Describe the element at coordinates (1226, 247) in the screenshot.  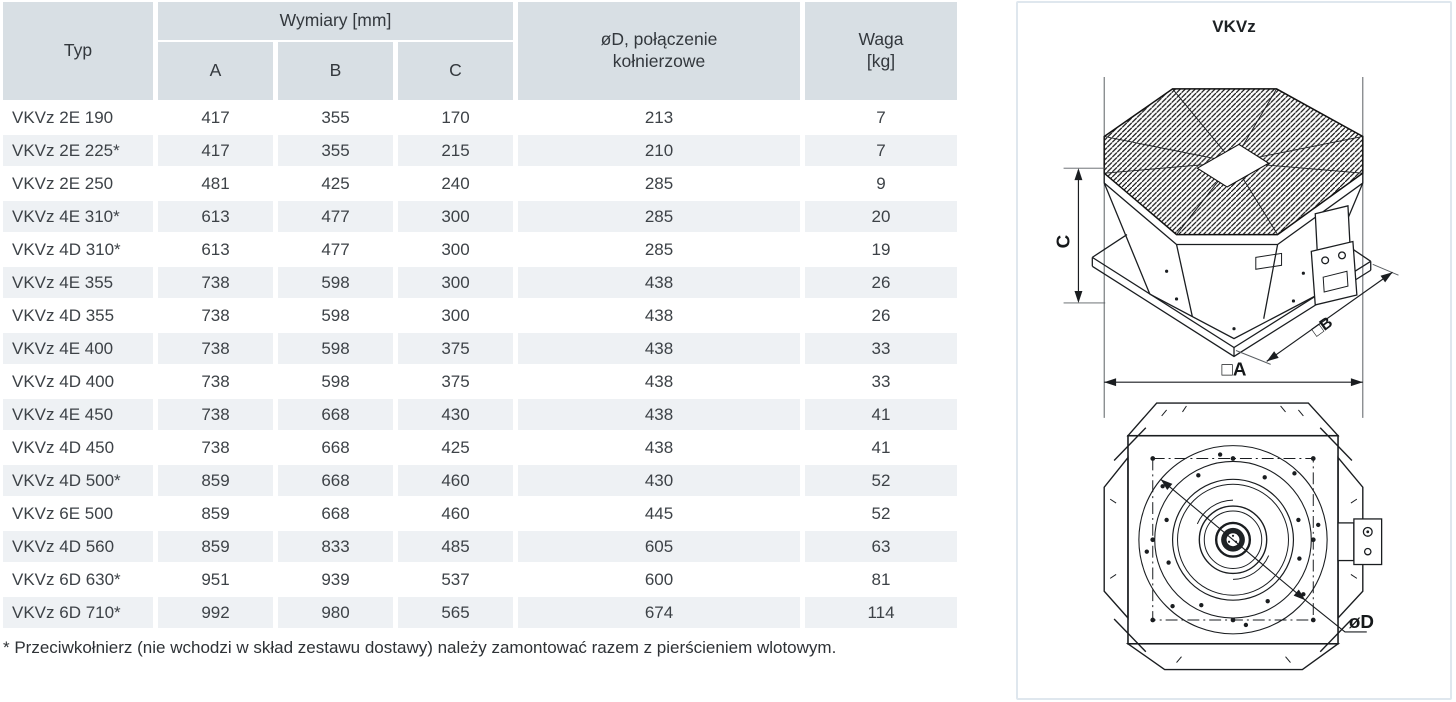
I see `isometric-drawing: C □B □A` at that location.